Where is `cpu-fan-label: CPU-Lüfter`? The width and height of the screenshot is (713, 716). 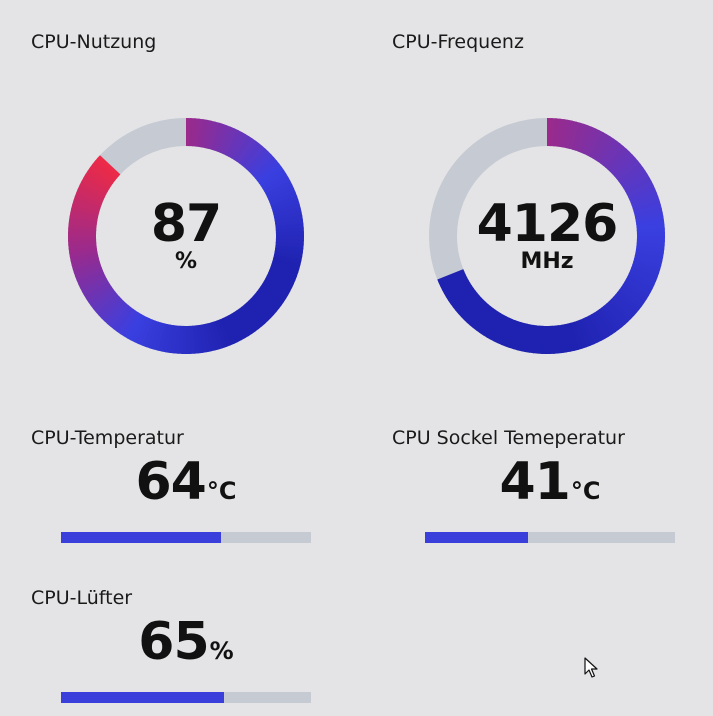
cpu-fan-label: CPU-Lüfter is located at coordinates (82, 598).